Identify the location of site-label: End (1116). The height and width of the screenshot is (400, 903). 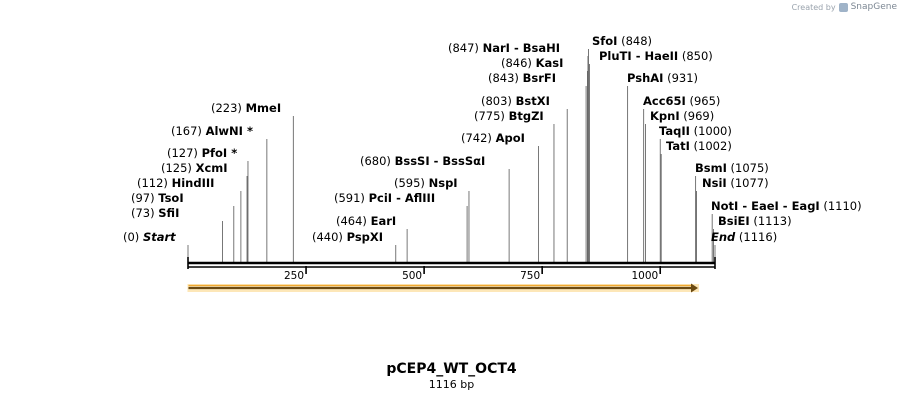
(744, 237).